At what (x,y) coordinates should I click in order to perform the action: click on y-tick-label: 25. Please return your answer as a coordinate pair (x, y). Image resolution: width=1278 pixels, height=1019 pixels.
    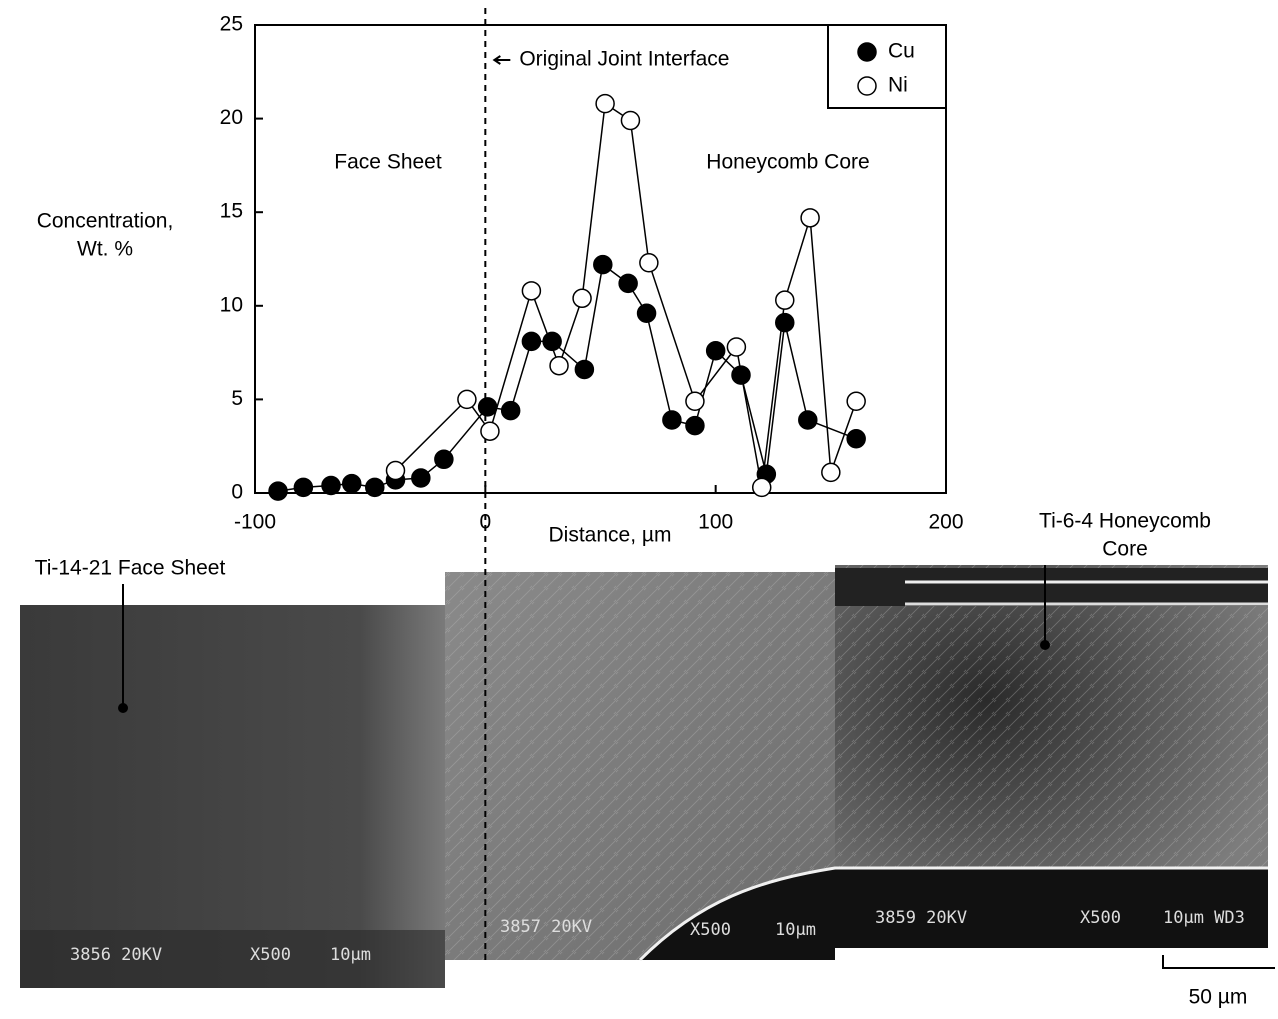
    Looking at the image, I should click on (231, 24).